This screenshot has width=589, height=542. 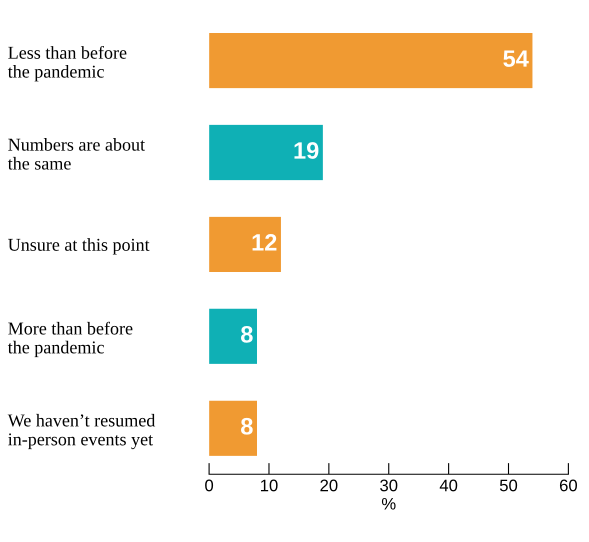 What do you see at coordinates (70, 340) in the screenshot?
I see `y-tick-label: More than before the pandemic` at bounding box center [70, 340].